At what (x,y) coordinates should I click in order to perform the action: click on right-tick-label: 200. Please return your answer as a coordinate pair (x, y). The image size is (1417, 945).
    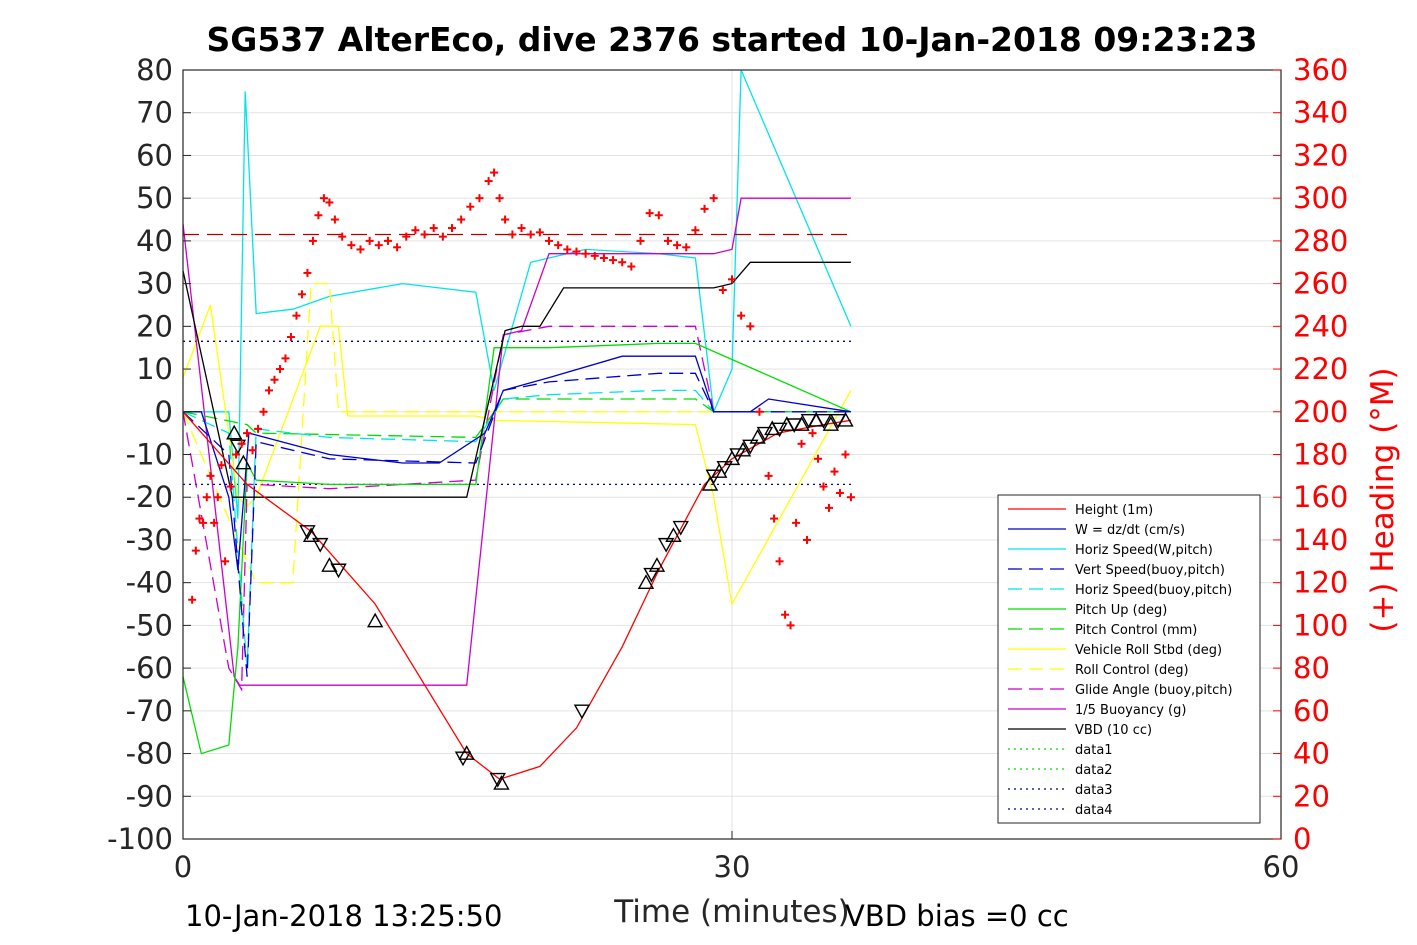
    Looking at the image, I should click on (1320, 412).